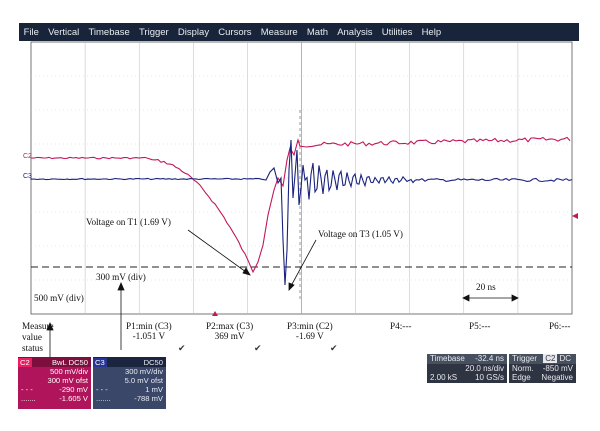 The height and width of the screenshot is (431, 600). Describe the element at coordinates (480, 326) in the screenshot. I see `measure-p5: P5:---` at that location.